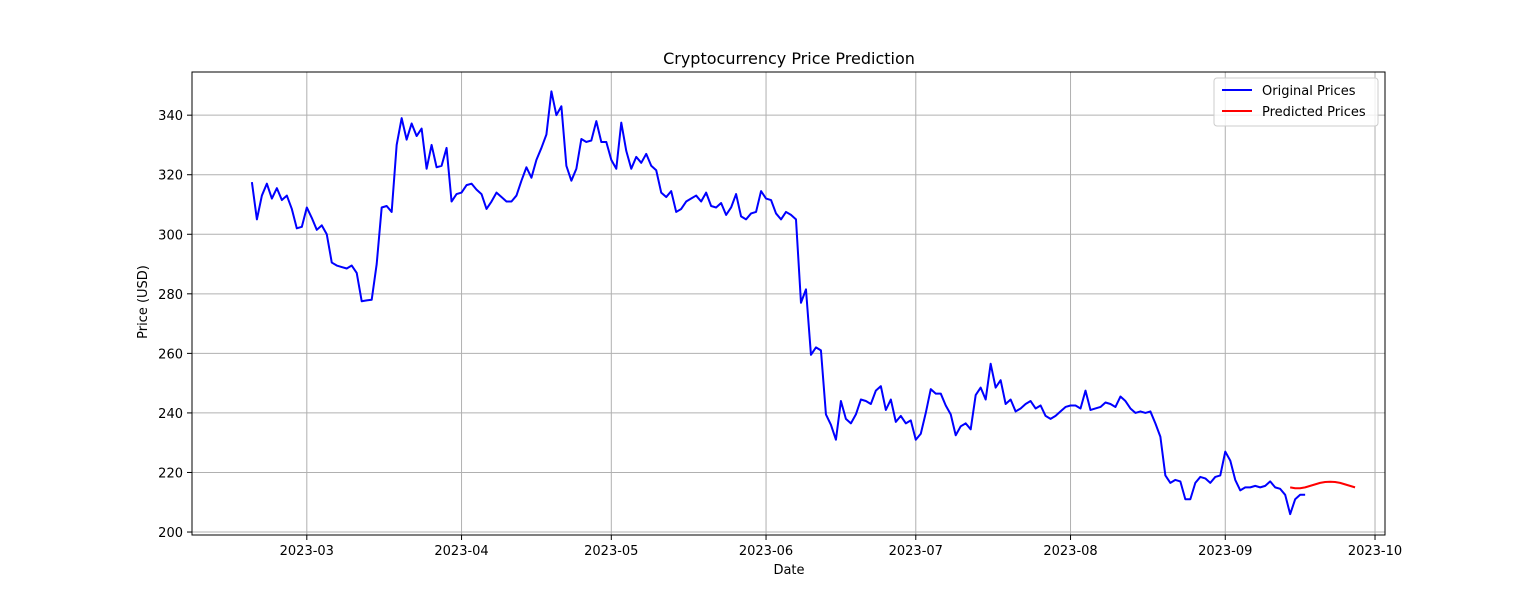 This screenshot has width=1539, height=600. I want to click on y-tick-label: 200, so click(170, 533).